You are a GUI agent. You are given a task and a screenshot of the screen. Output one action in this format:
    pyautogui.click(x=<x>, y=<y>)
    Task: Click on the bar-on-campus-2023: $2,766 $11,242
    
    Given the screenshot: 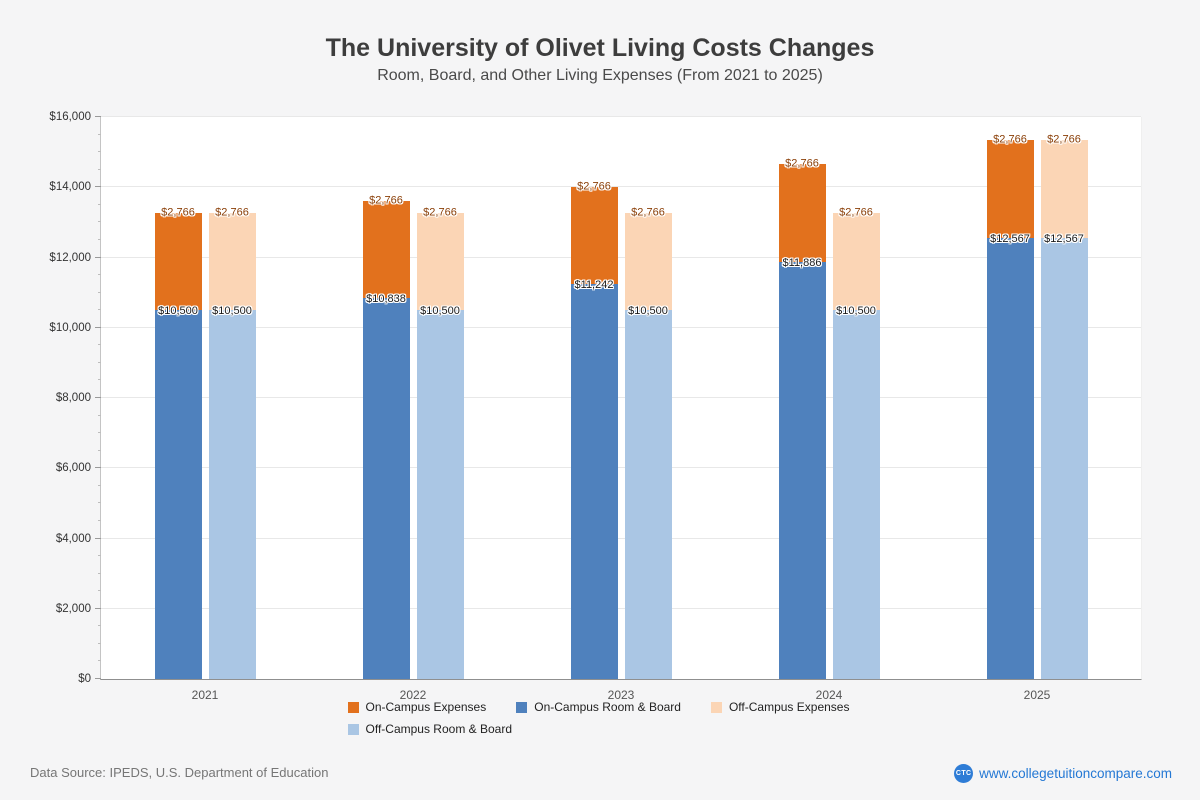 What is the action you would take?
    pyautogui.click(x=594, y=429)
    